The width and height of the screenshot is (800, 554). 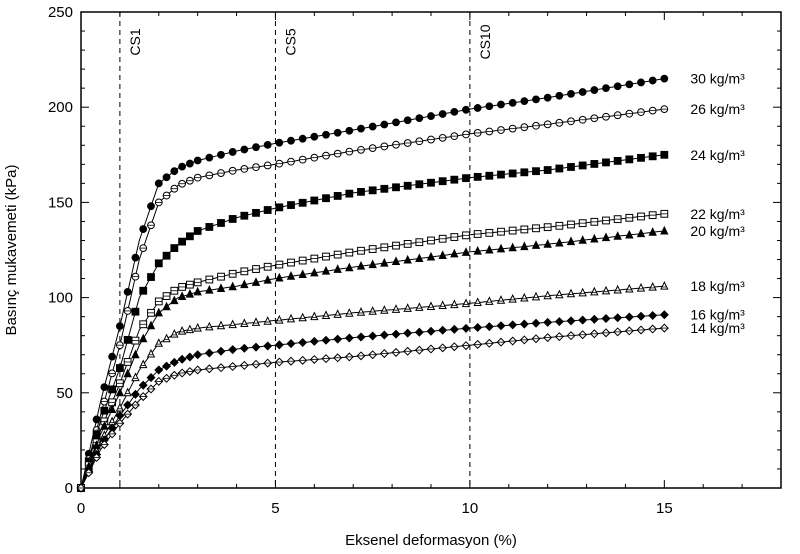 What do you see at coordinates (60, 107) in the screenshot?
I see `y-tick-label: 200` at bounding box center [60, 107].